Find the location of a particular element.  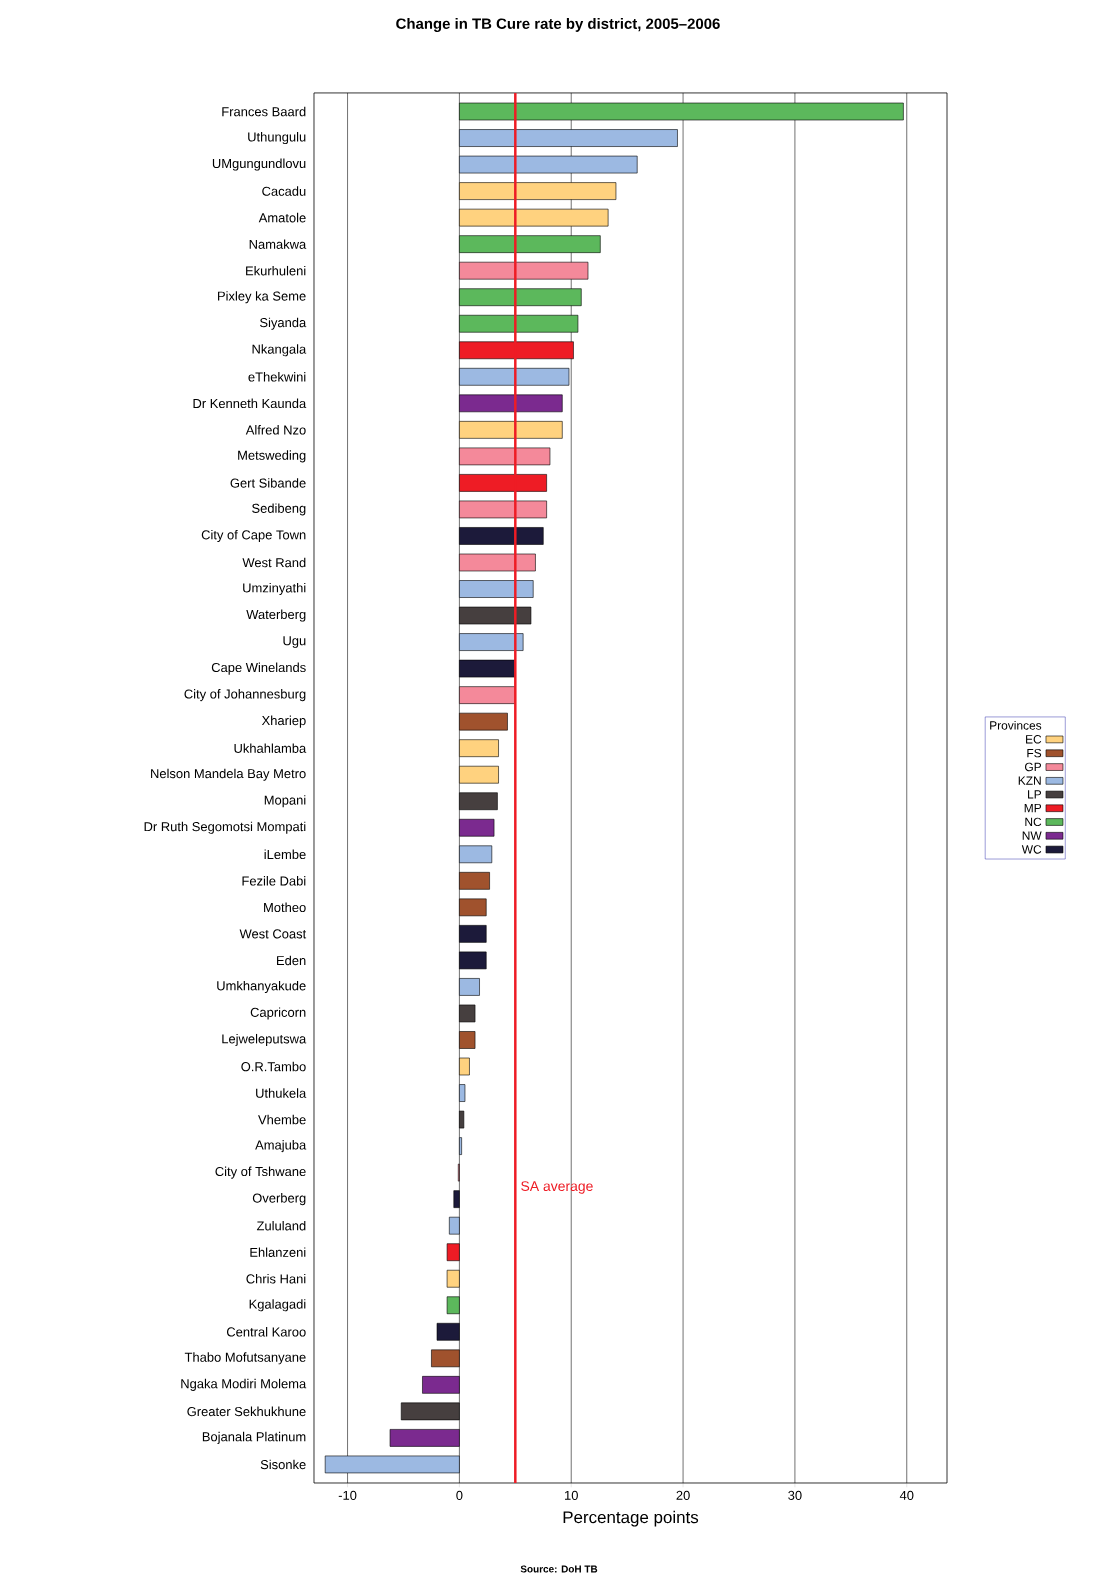

chart-title: Change in TB Cure rate by district, 2005–2006 is located at coordinates (558, 24).